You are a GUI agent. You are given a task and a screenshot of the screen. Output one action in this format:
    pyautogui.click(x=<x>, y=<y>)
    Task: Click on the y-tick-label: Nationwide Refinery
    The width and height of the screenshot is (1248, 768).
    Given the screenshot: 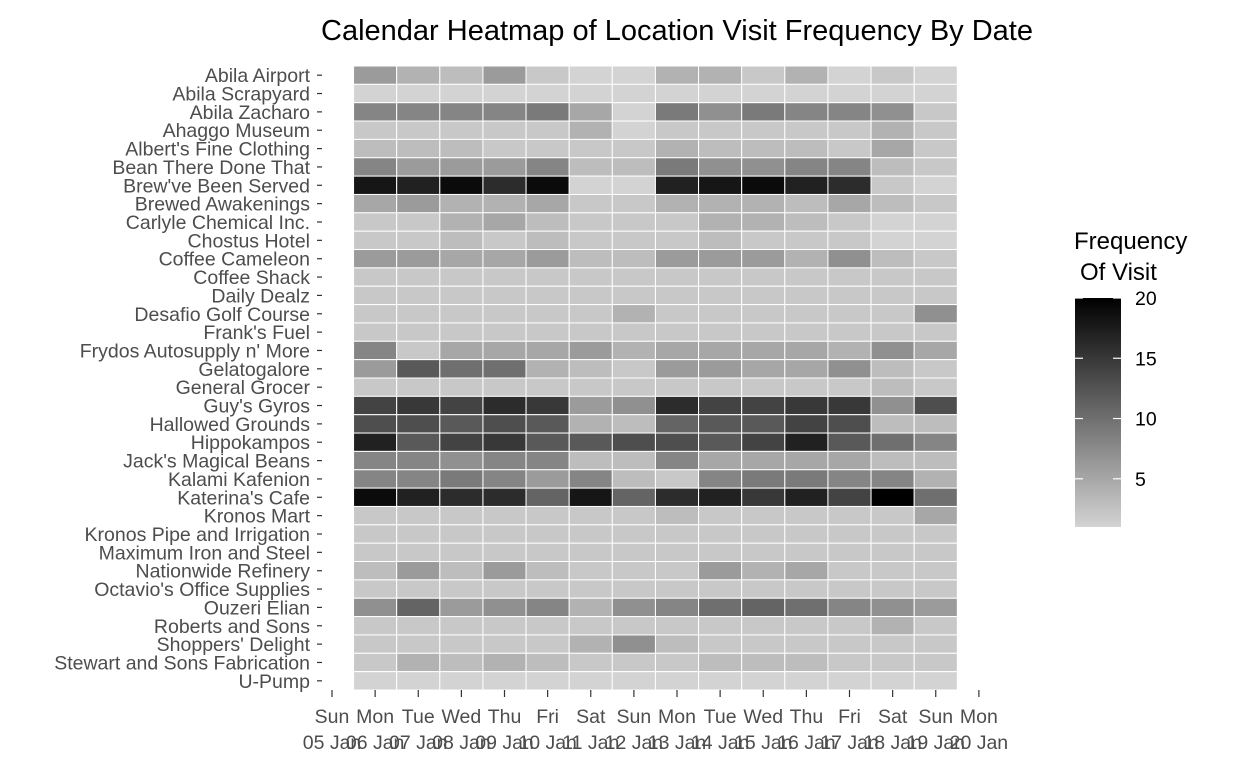 What is the action you would take?
    pyautogui.click(x=222, y=572)
    